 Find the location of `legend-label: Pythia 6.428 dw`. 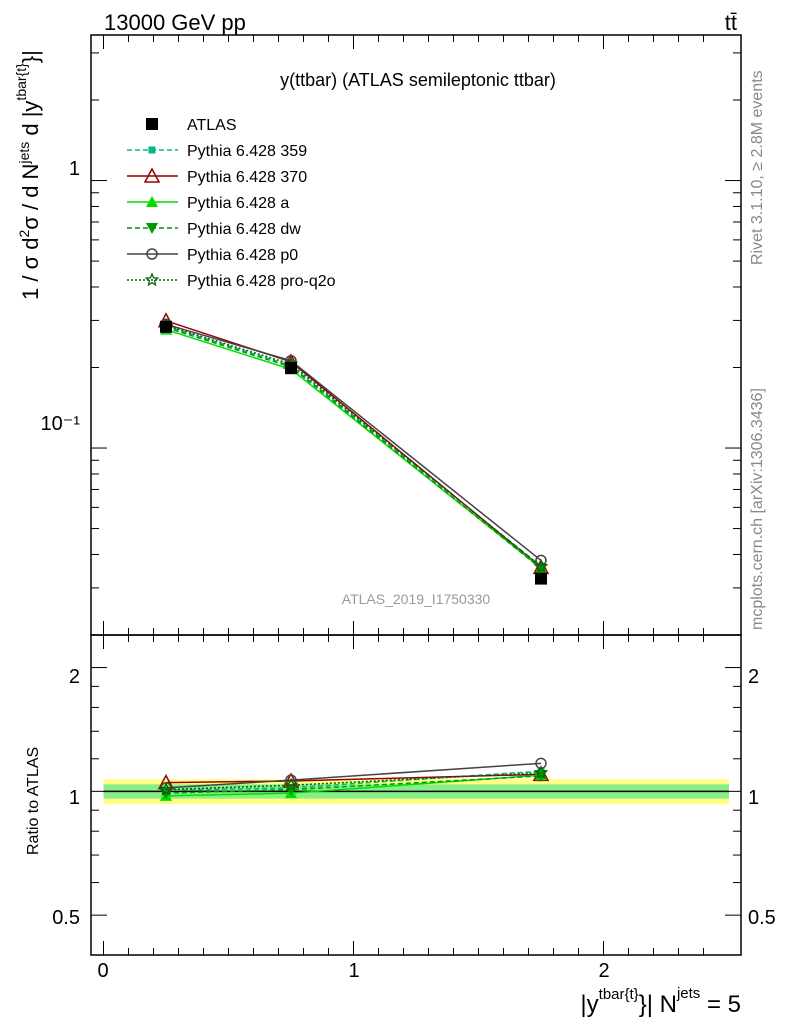

legend-label: Pythia 6.428 dw is located at coordinates (244, 229).